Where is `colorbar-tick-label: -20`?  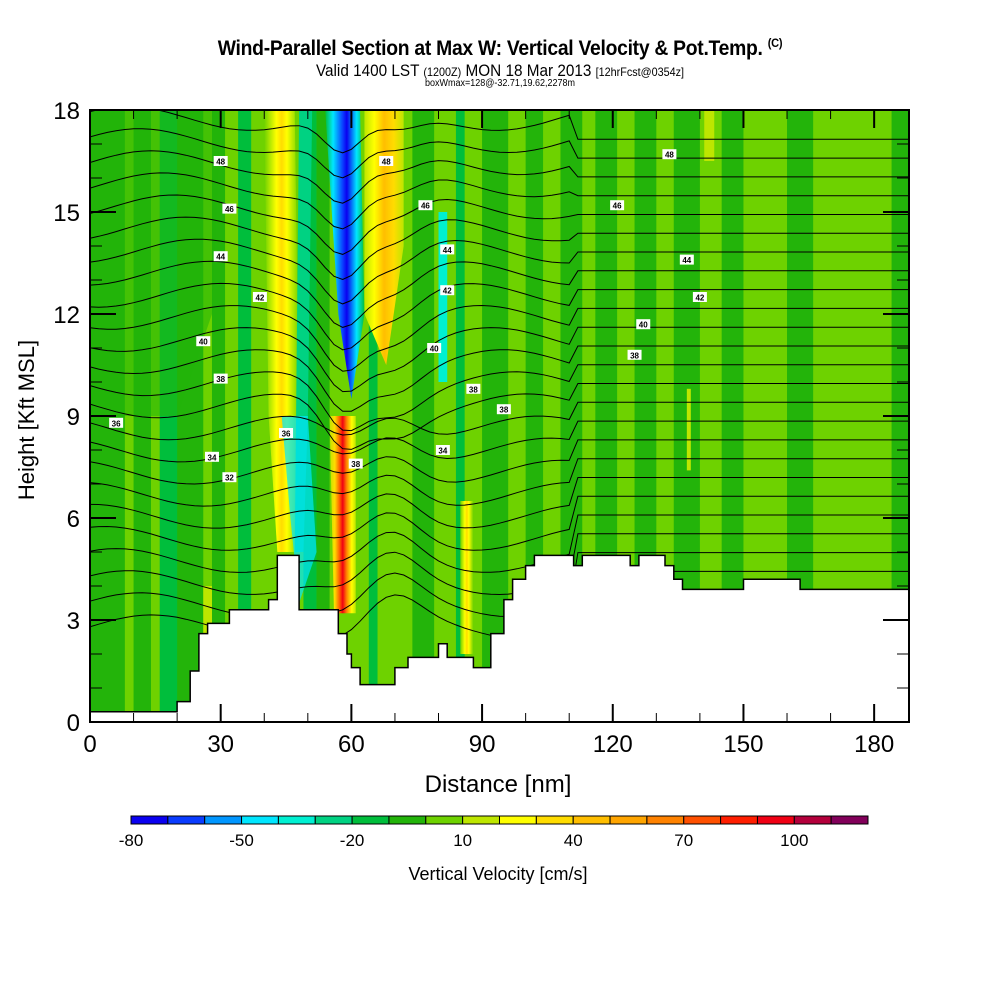
colorbar-tick-label: -20 is located at coordinates (352, 840).